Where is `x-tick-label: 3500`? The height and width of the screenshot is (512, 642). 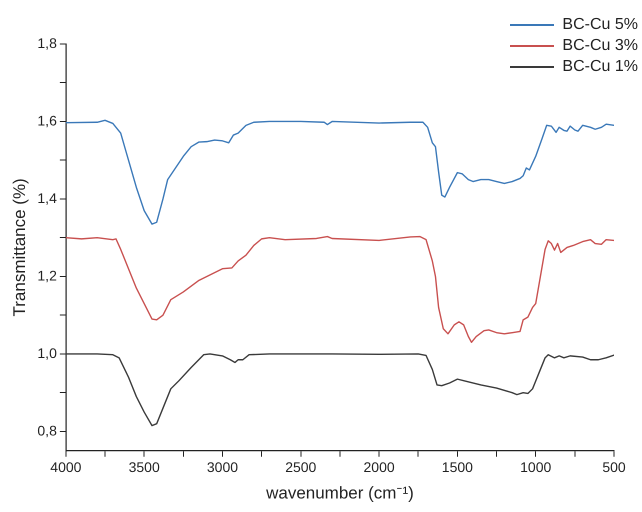 x-tick-label: 3500 is located at coordinates (144, 467).